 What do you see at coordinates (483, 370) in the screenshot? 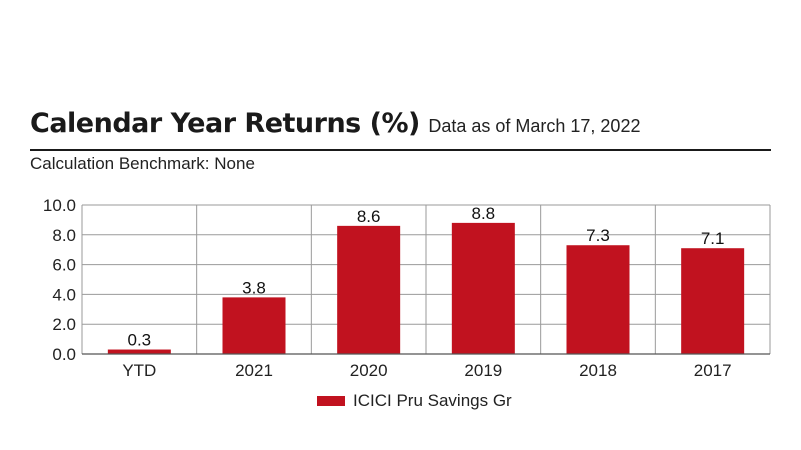
I see `x-tick-label: 2019` at bounding box center [483, 370].